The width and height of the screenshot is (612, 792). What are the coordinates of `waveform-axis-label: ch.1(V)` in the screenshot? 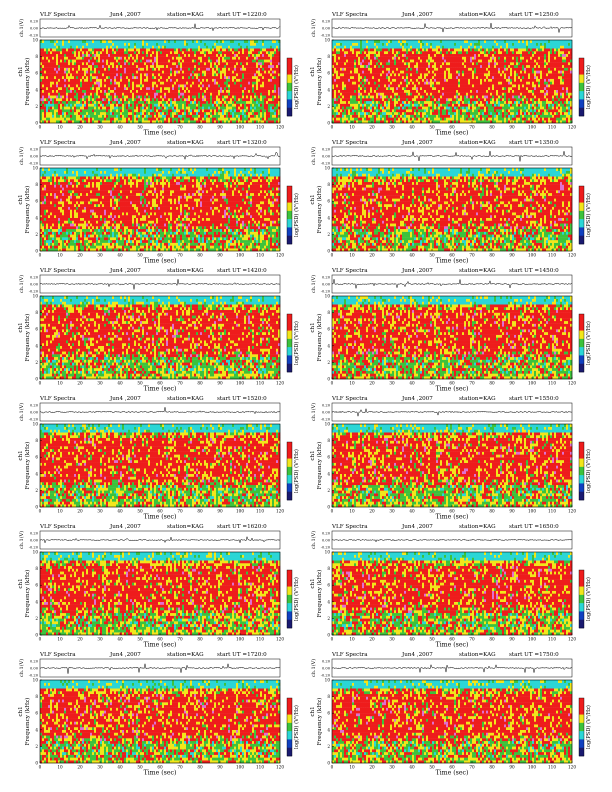 It's located at (313, 668).